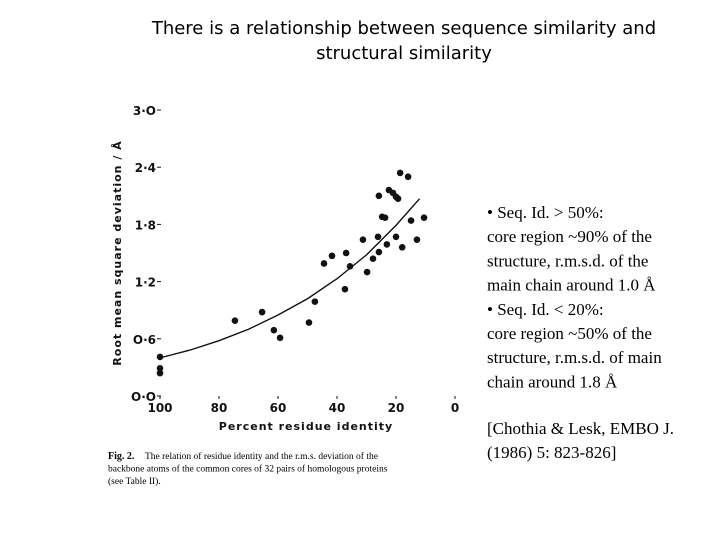 The height and width of the screenshot is (540, 720). I want to click on y-tick-label: 3·O, so click(144, 111).